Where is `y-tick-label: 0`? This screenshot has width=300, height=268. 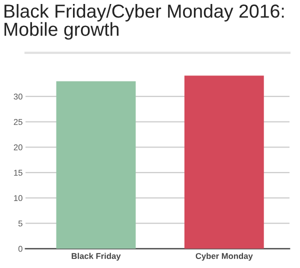 y-tick-label: 0 is located at coordinates (20, 249).